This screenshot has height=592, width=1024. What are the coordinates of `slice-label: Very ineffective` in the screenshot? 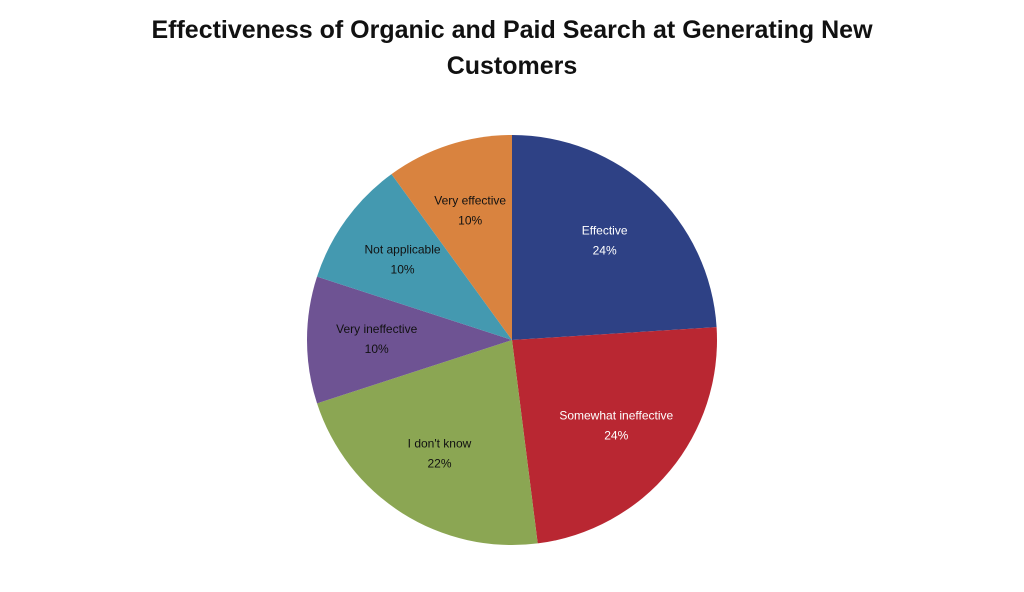 It's located at (376, 329).